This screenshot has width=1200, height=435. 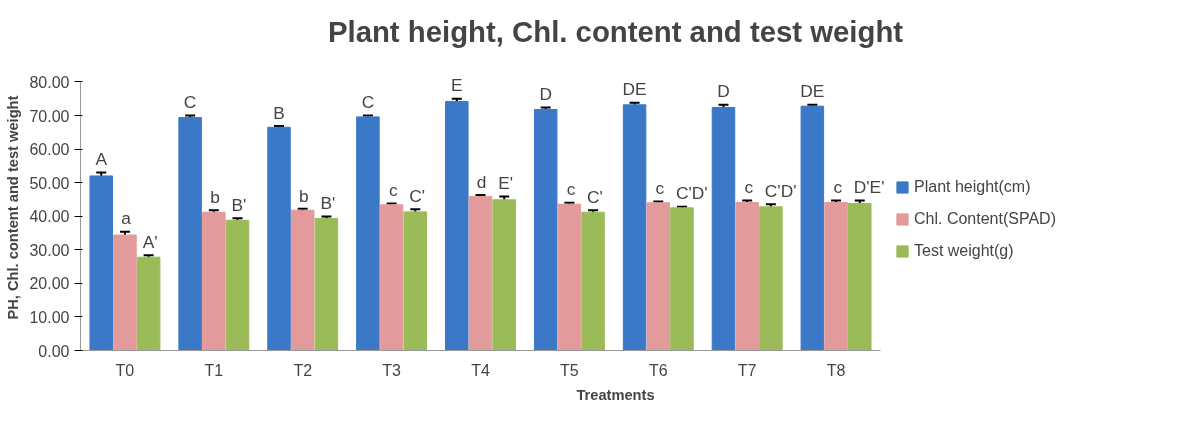 I want to click on y-tick-label: 60.00, so click(x=49, y=150).